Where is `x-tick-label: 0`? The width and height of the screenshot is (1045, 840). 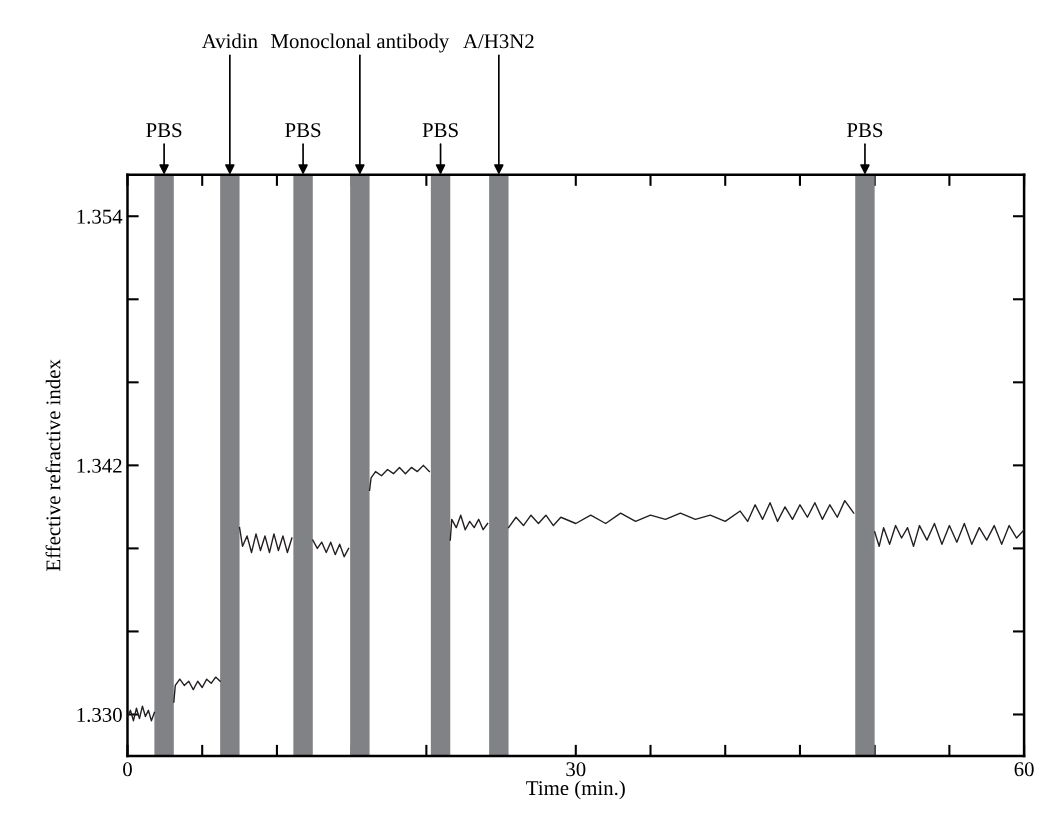
x-tick-label: 0 is located at coordinates (127, 769).